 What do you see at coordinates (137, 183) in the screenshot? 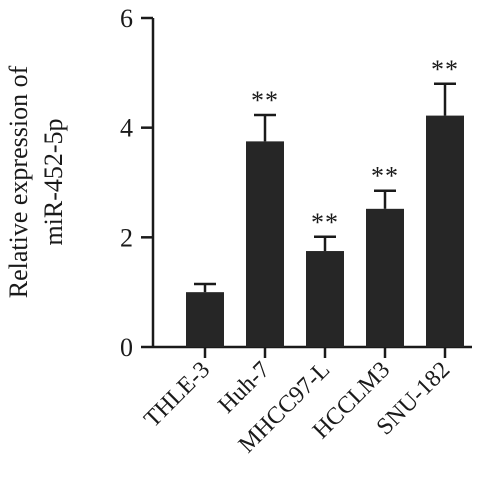
I see `y-axis: 0 2 4 6` at bounding box center [137, 183].